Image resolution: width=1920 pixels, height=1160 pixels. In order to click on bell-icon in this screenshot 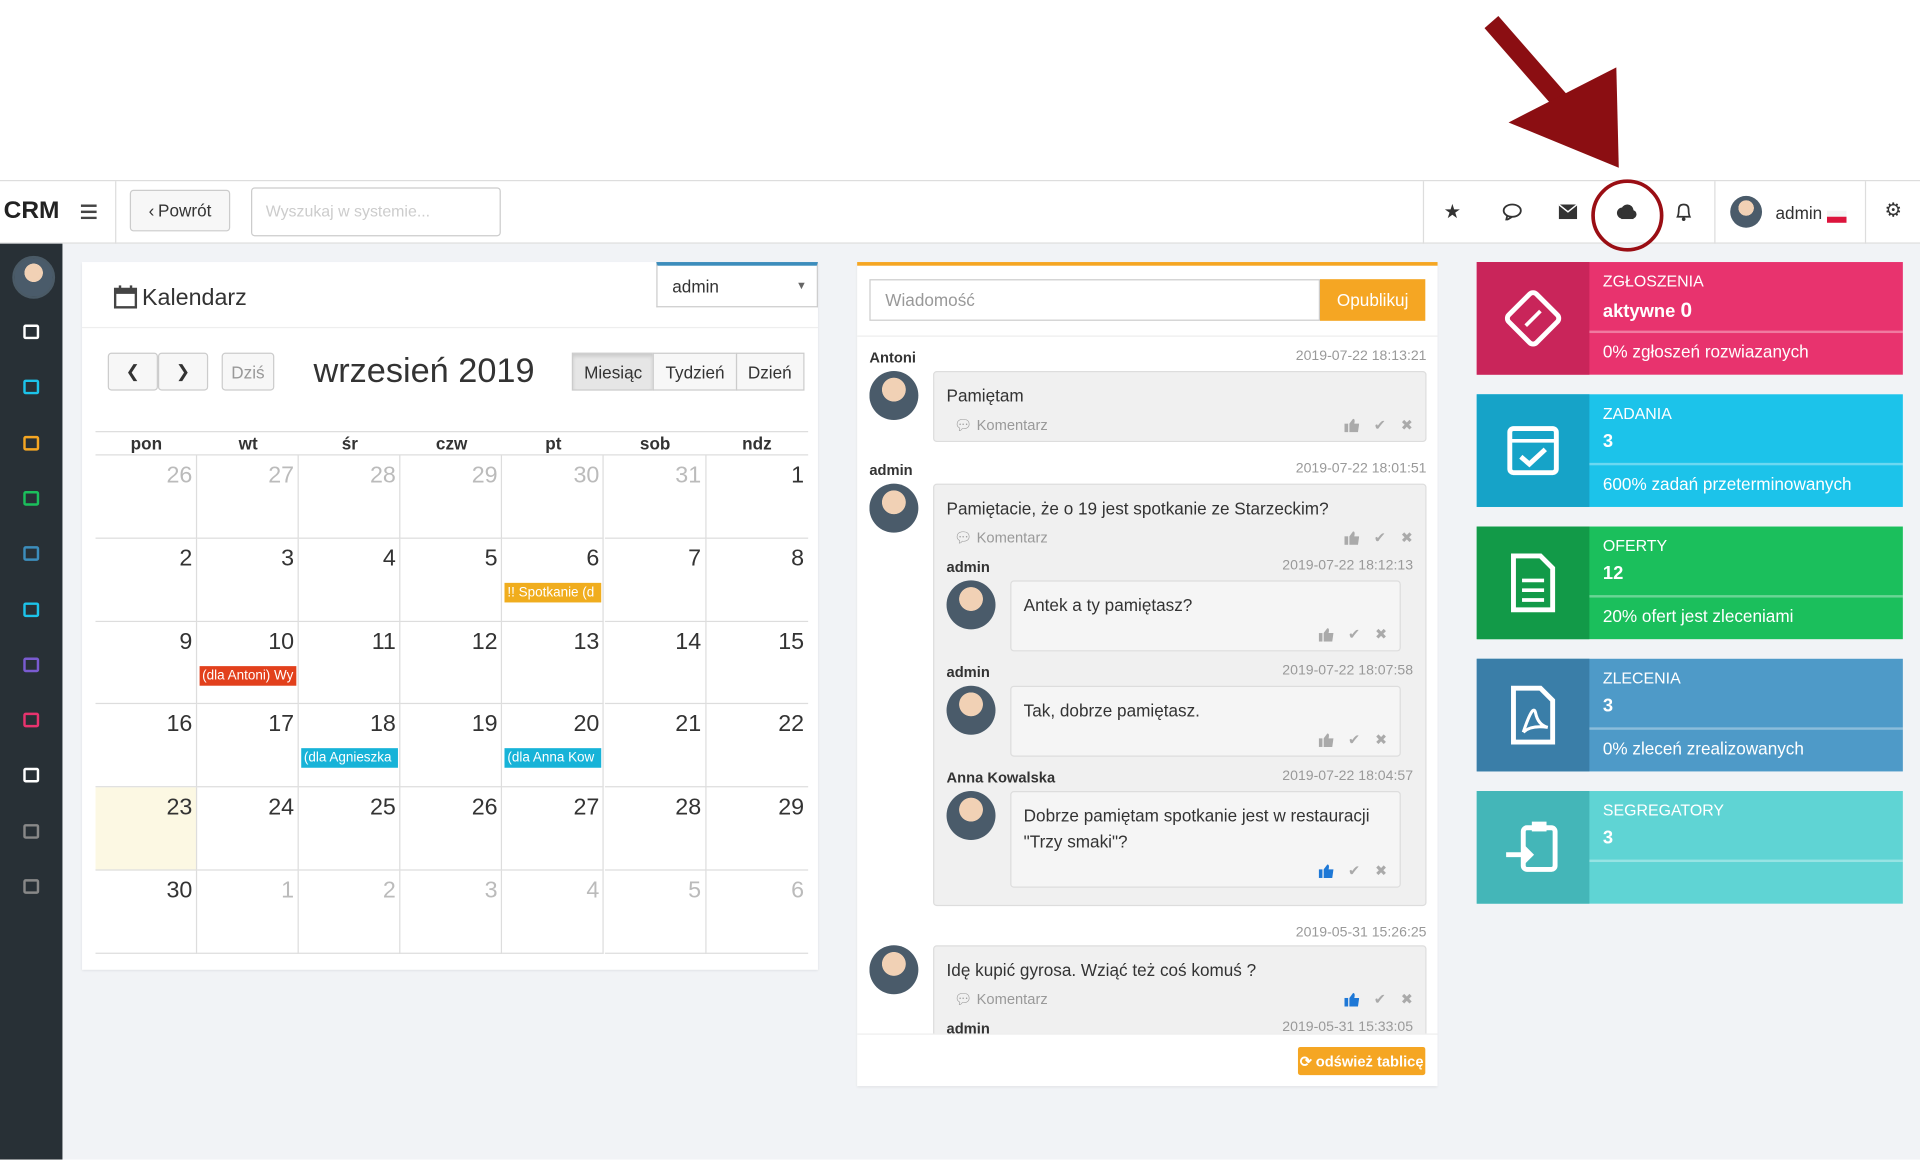, I will do `click(1683, 212)`.